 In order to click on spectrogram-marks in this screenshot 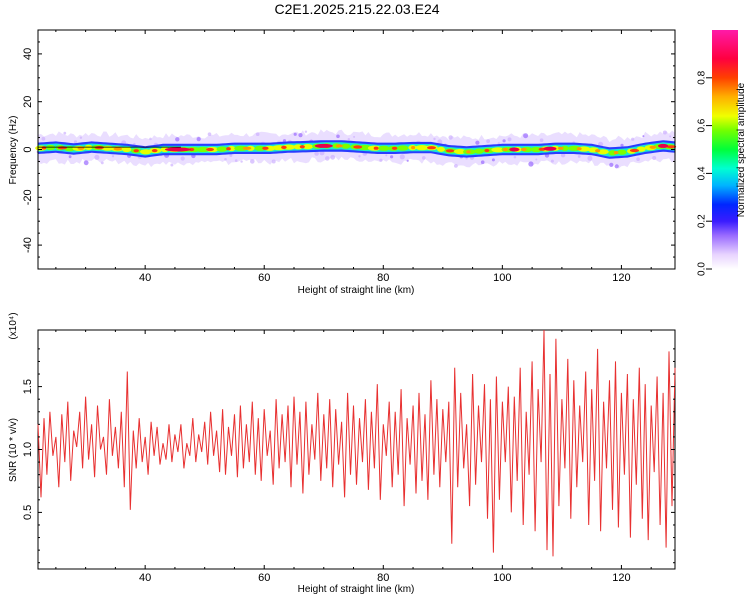, I will do `click(356, 149)`.